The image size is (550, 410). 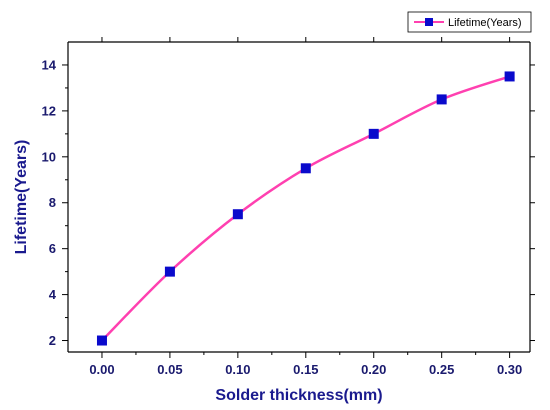 What do you see at coordinates (169, 369) in the screenshot?
I see `x-tick-label: 0.05` at bounding box center [169, 369].